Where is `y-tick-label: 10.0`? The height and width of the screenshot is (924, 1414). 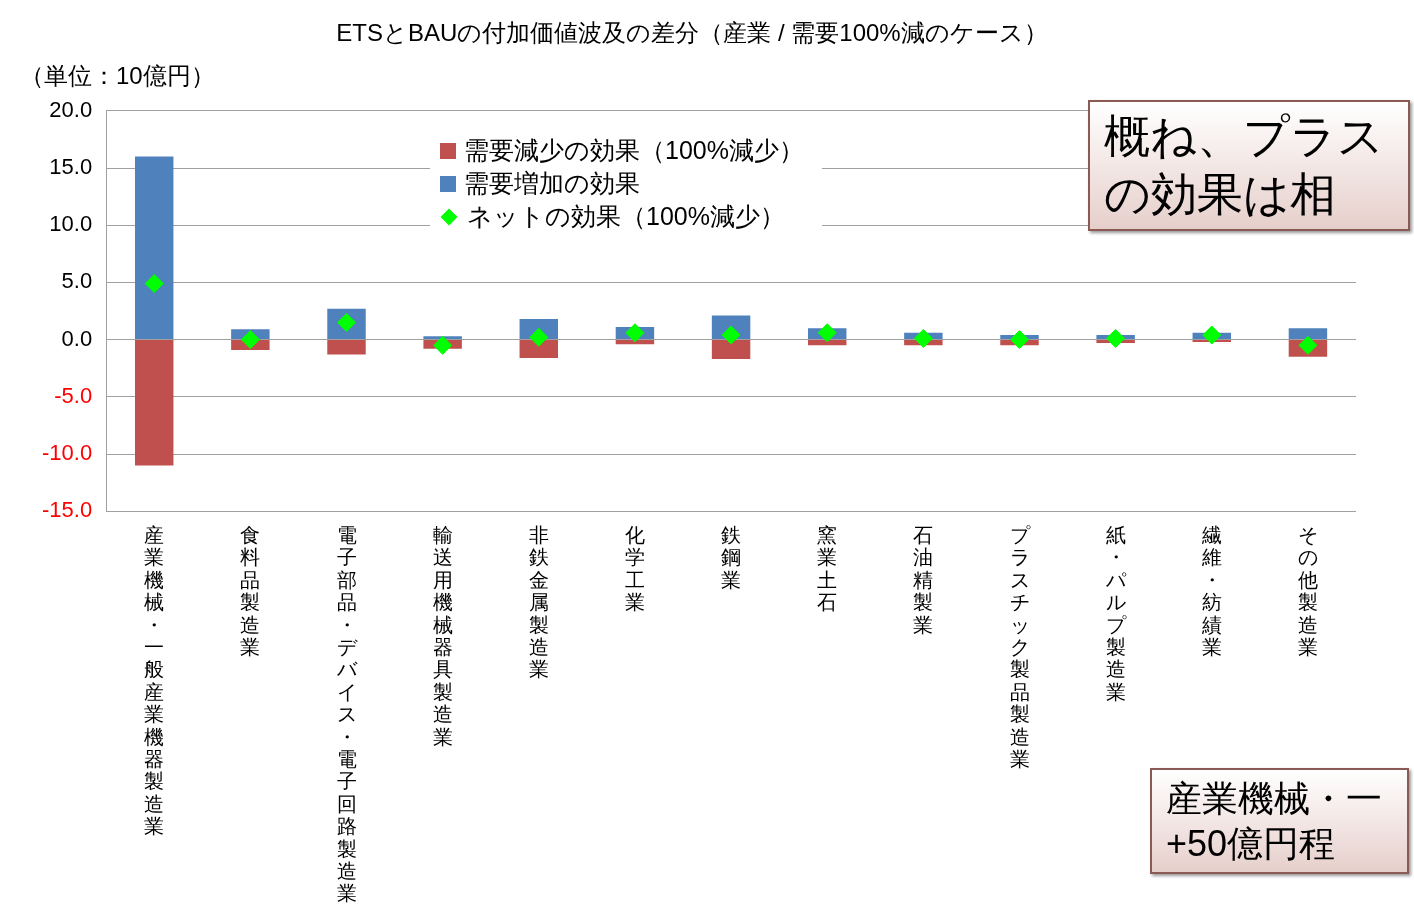 y-tick-label: 10.0 is located at coordinates (71, 224).